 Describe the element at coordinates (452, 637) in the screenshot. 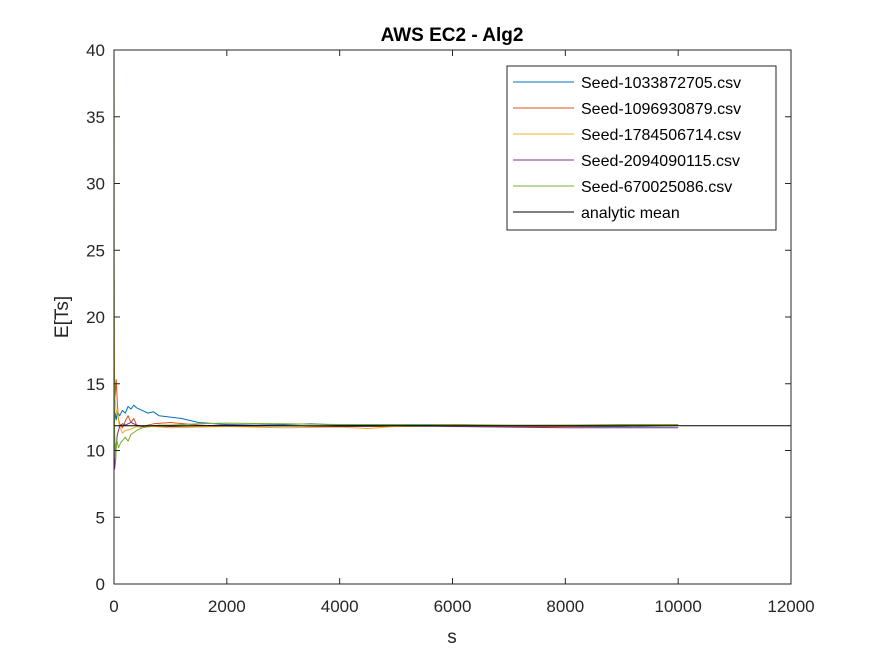

I see `x-axis-label: s` at that location.